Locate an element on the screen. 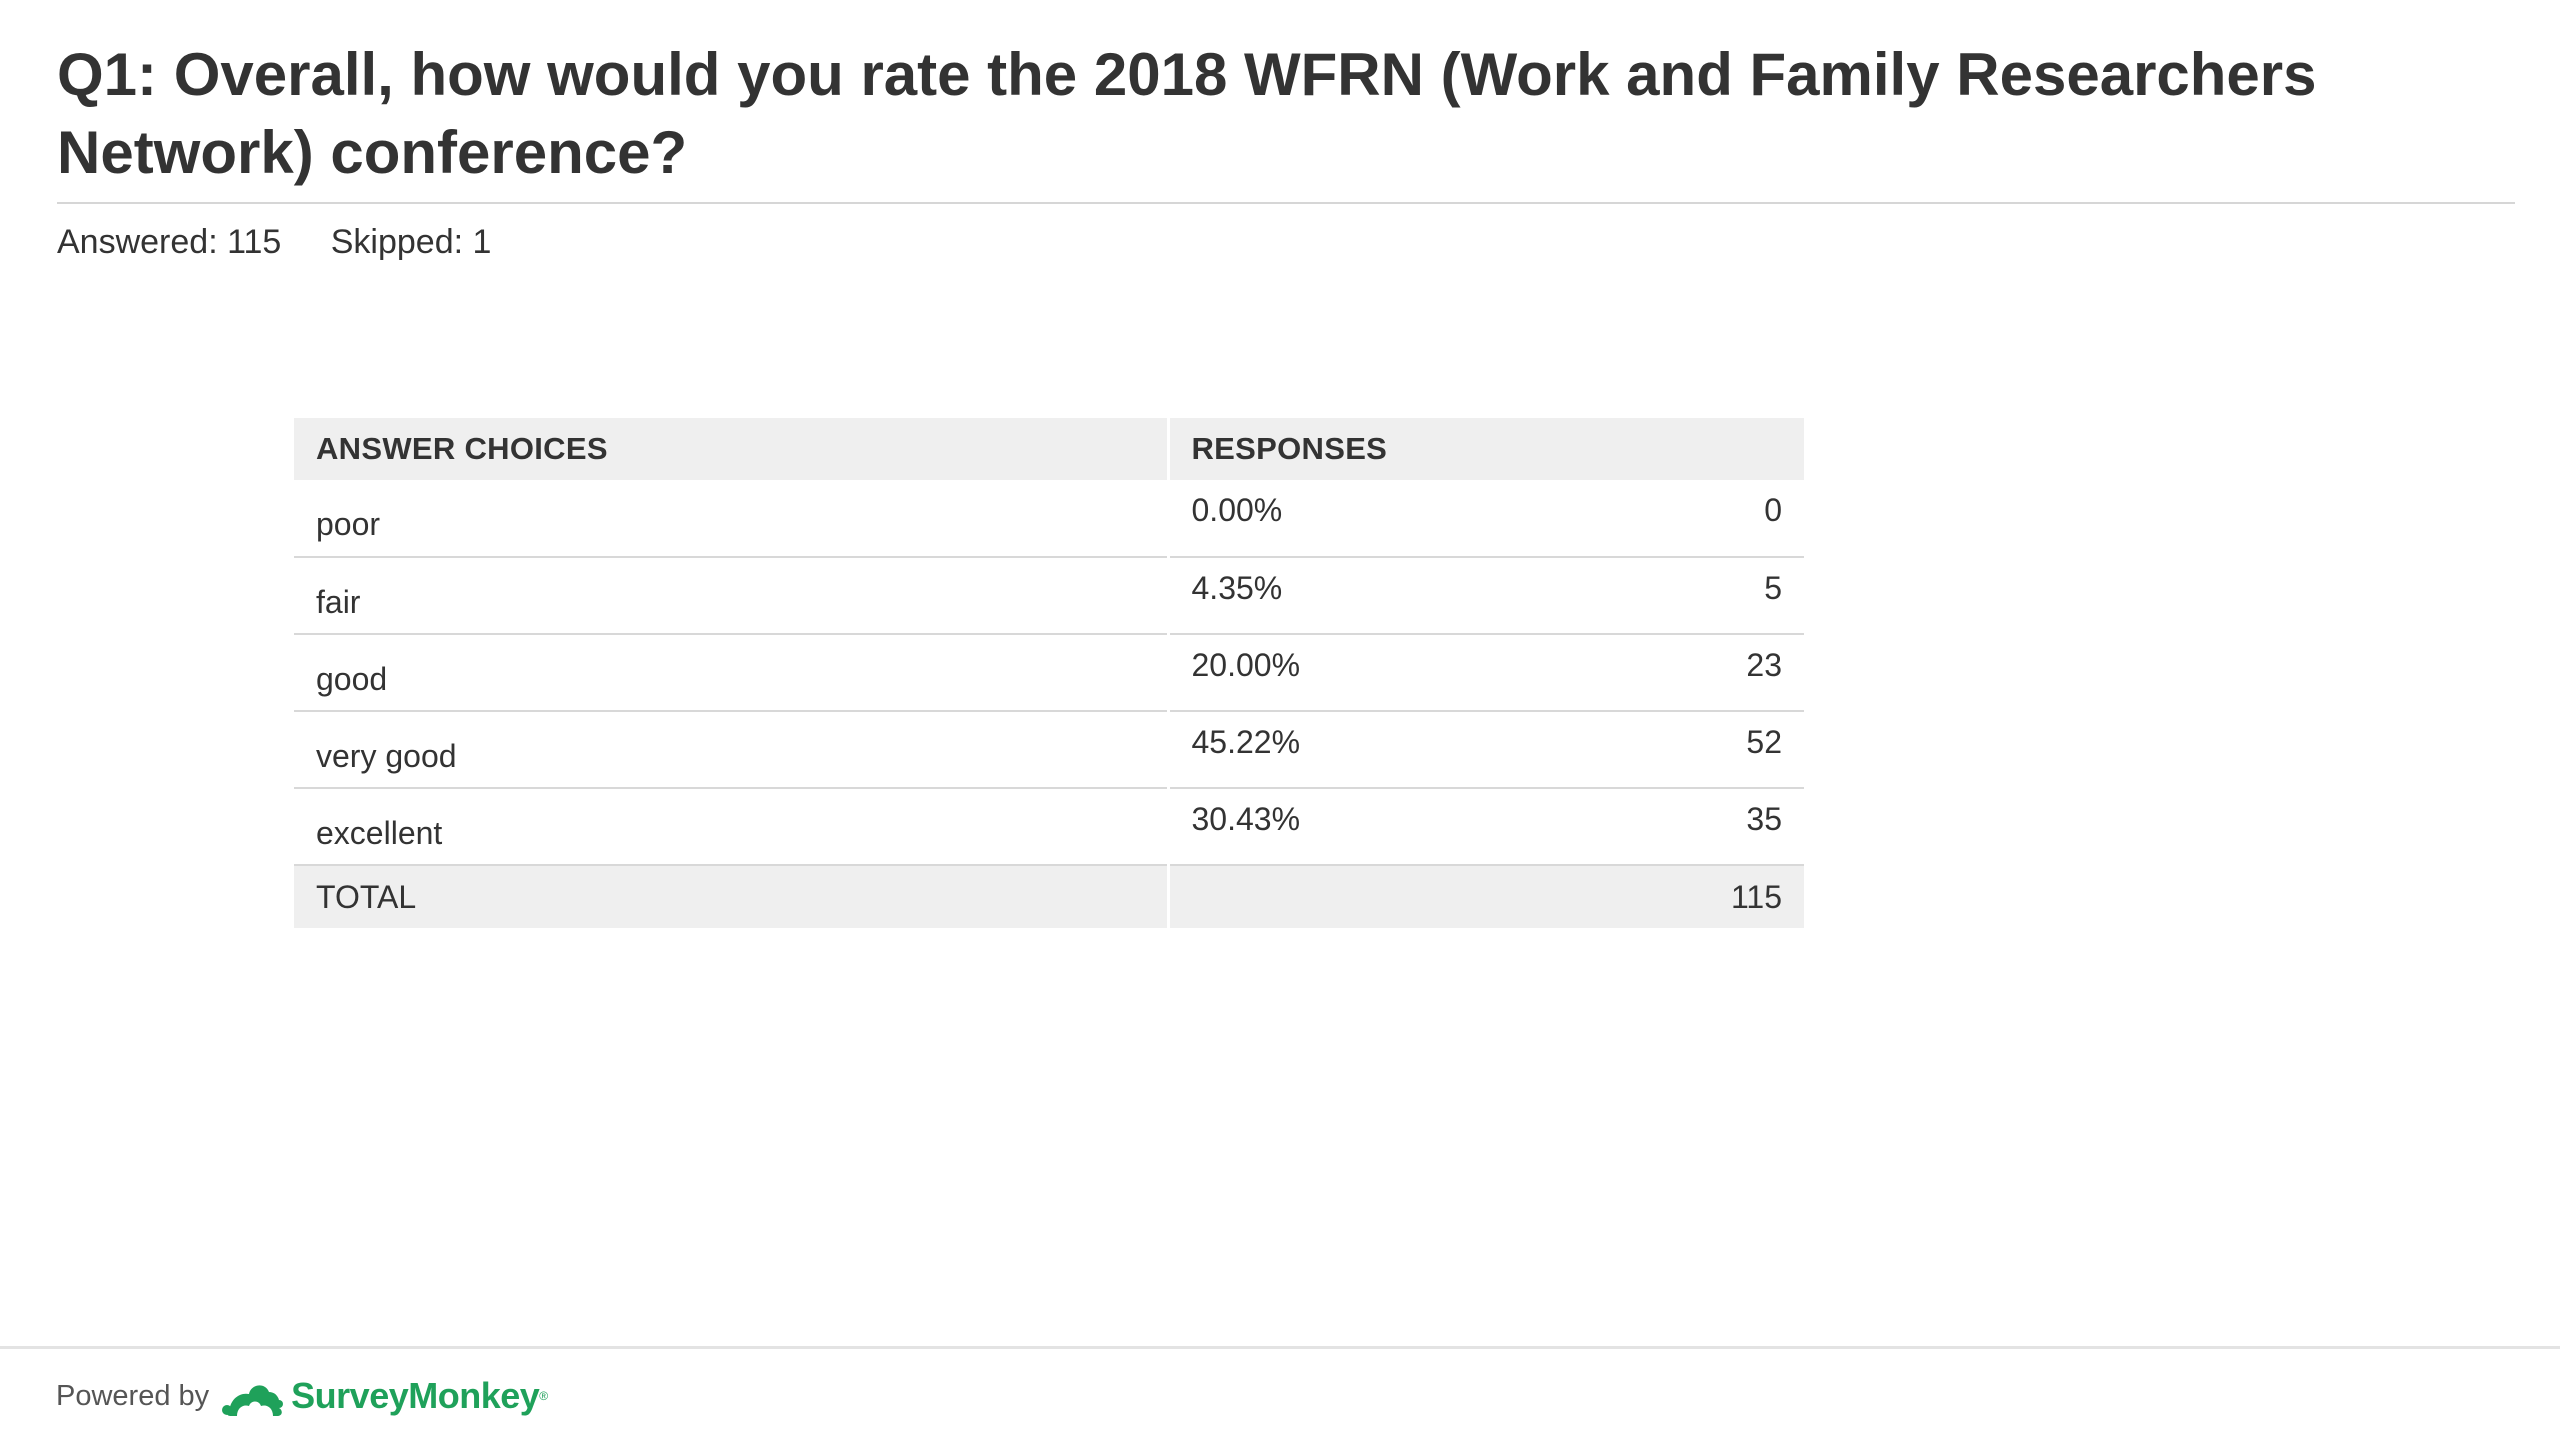 This screenshot has width=2560, height=1440. title-divider is located at coordinates (1286, 203).